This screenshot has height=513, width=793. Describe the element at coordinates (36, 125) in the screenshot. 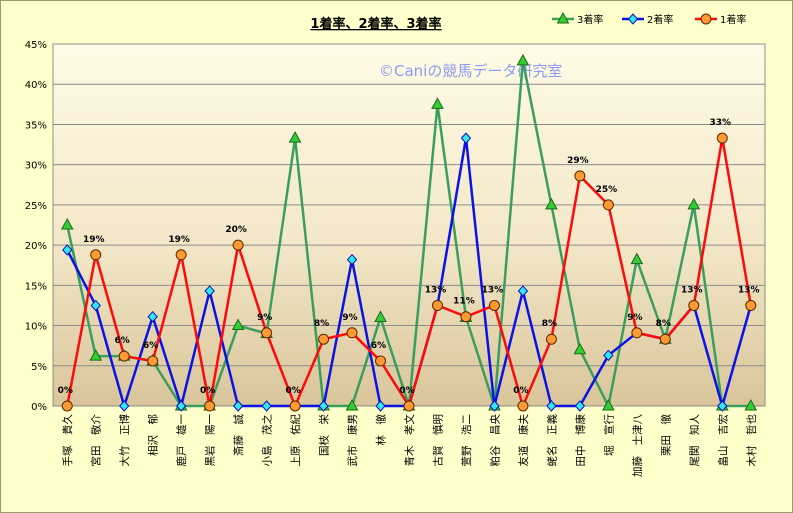

I see `y-tick-label: 35%` at that location.